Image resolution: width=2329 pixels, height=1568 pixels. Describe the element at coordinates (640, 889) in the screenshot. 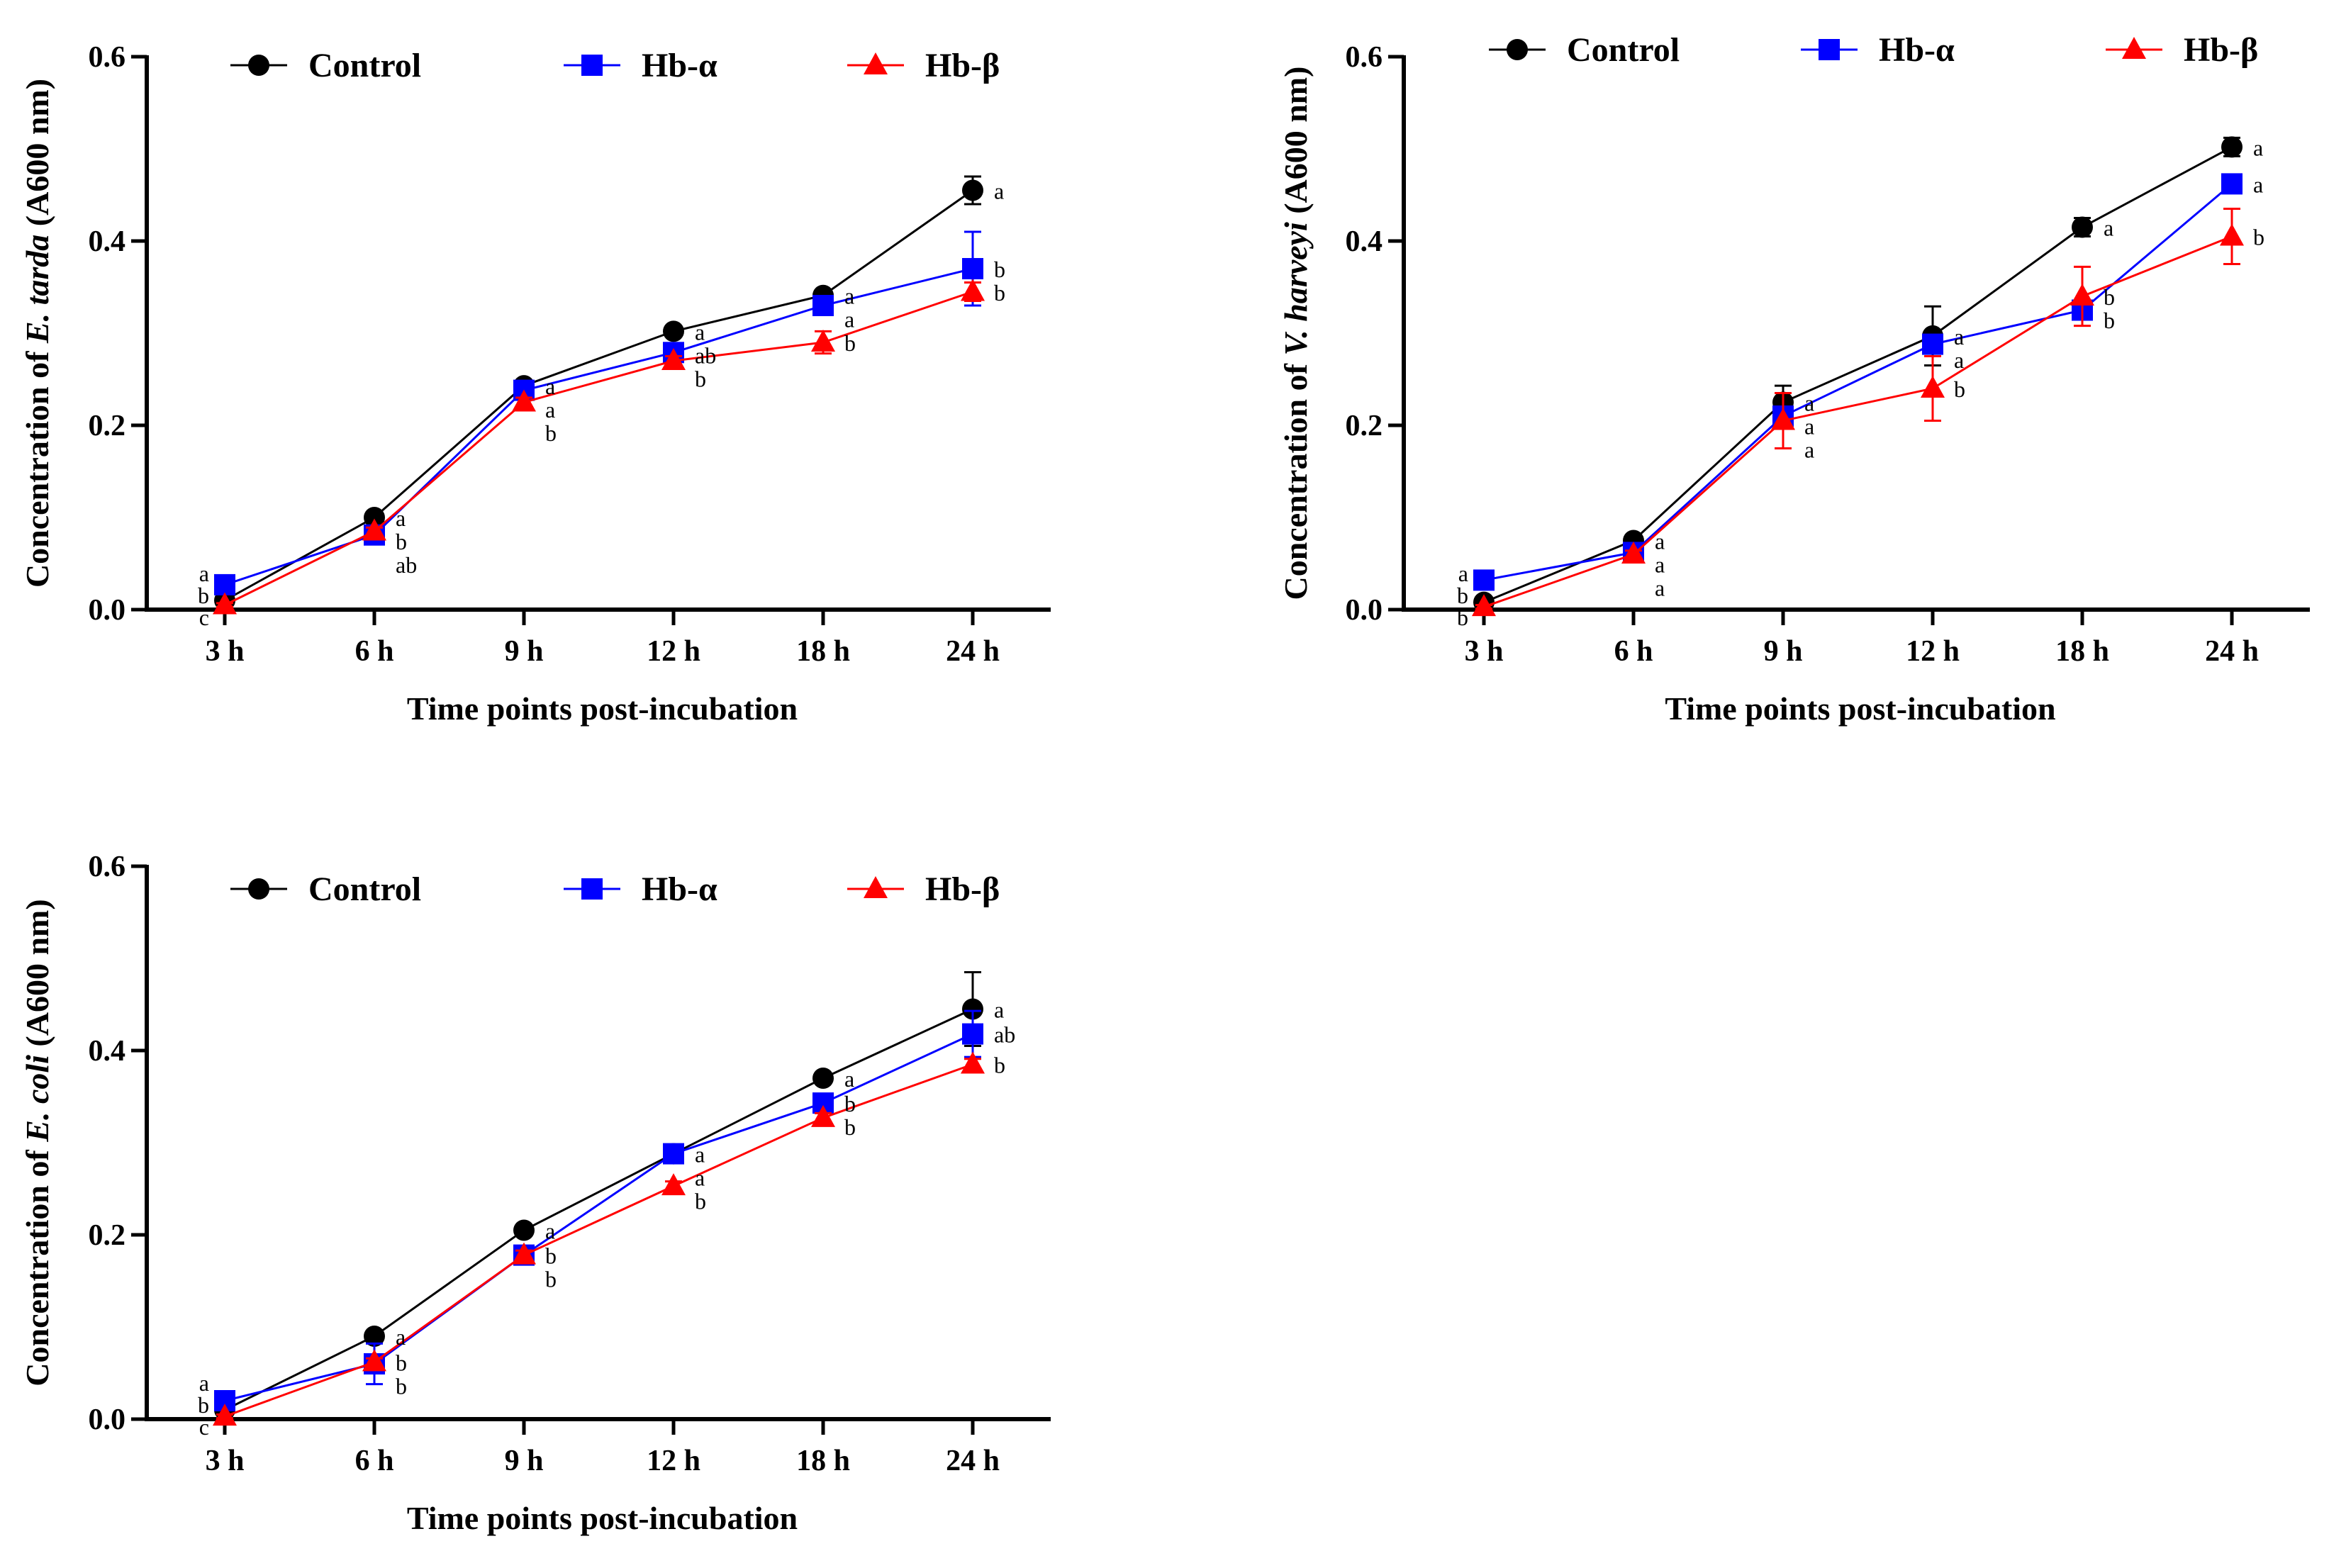

I see `legend-entry-hb: Hb-α` at that location.